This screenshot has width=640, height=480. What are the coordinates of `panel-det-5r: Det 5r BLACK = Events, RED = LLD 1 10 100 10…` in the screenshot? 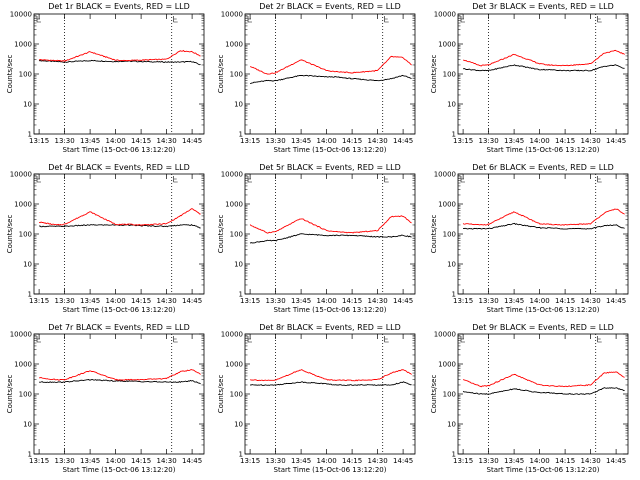 It's located at (316, 238).